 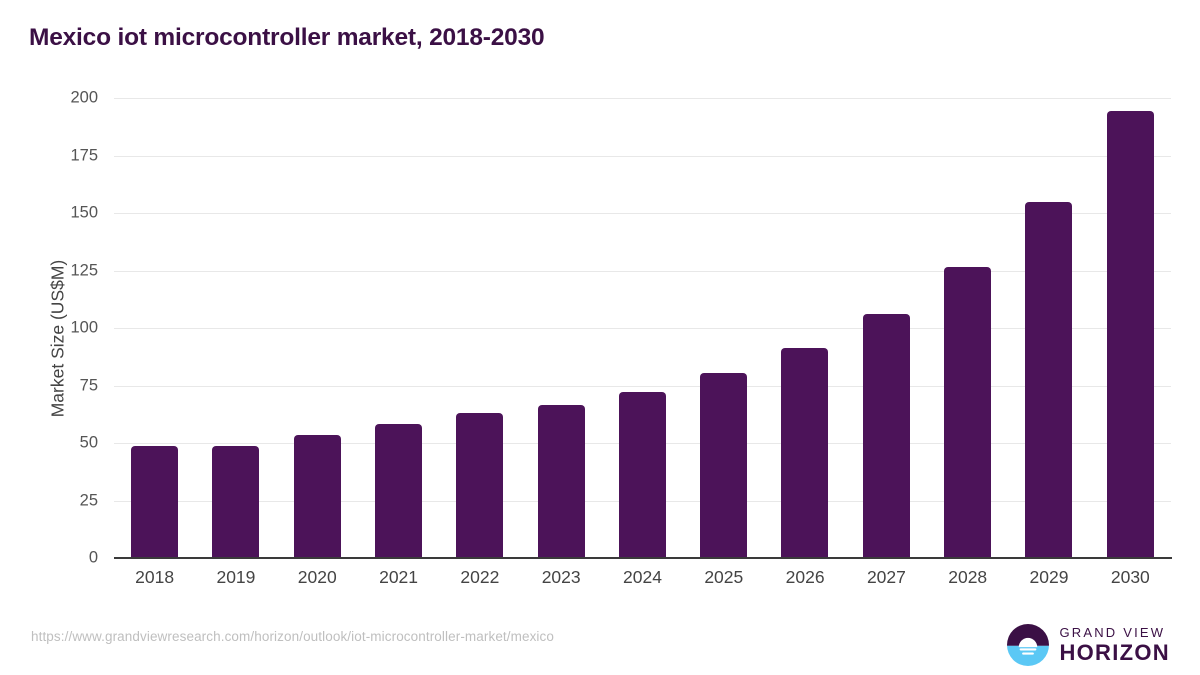 What do you see at coordinates (317, 496) in the screenshot?
I see `bar-2020` at bounding box center [317, 496].